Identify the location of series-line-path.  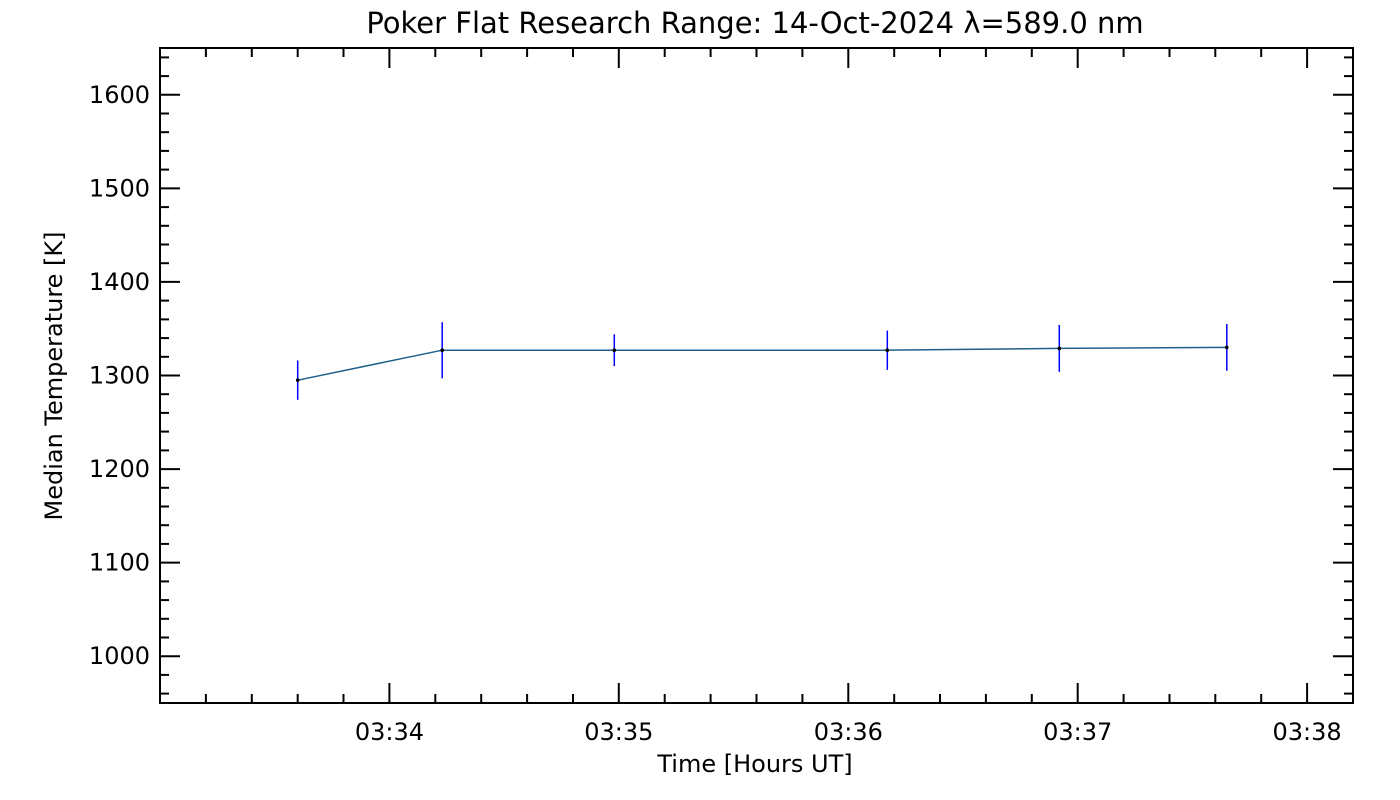
(762, 363).